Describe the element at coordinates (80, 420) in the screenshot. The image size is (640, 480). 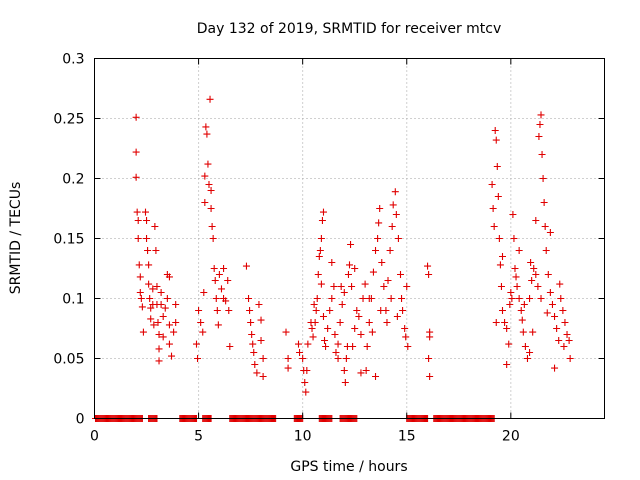
I see `y-tick-label: 0` at that location.